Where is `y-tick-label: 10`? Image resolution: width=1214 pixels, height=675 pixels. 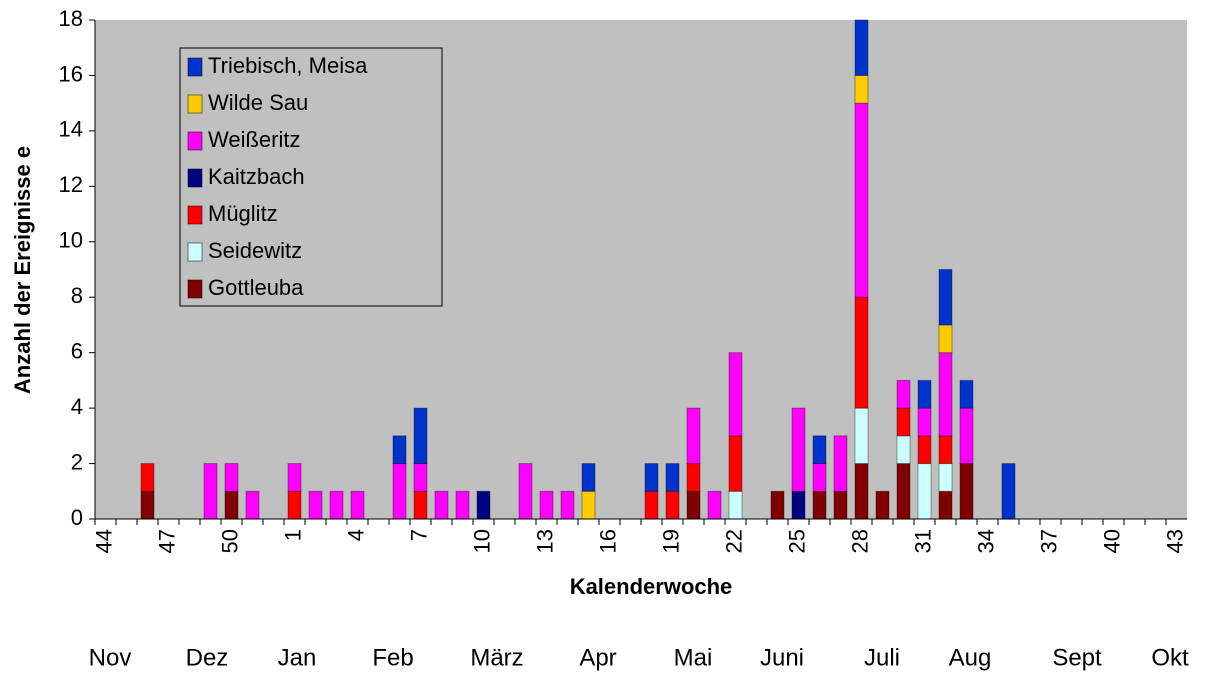
y-tick-label: 10 is located at coordinates (71, 240).